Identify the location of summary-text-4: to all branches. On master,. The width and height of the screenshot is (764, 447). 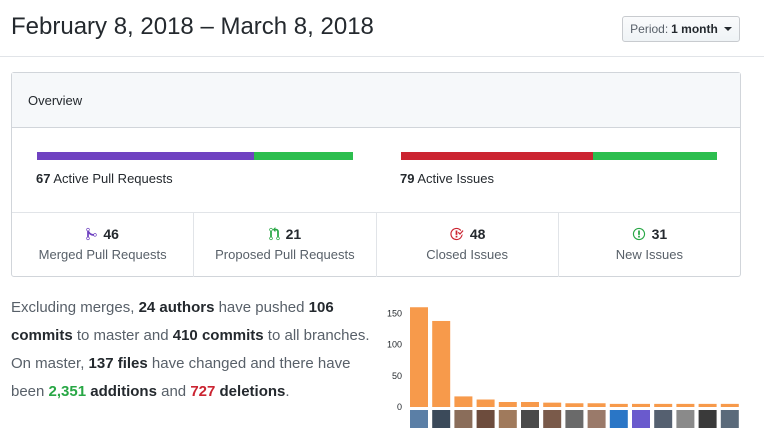
(190, 349).